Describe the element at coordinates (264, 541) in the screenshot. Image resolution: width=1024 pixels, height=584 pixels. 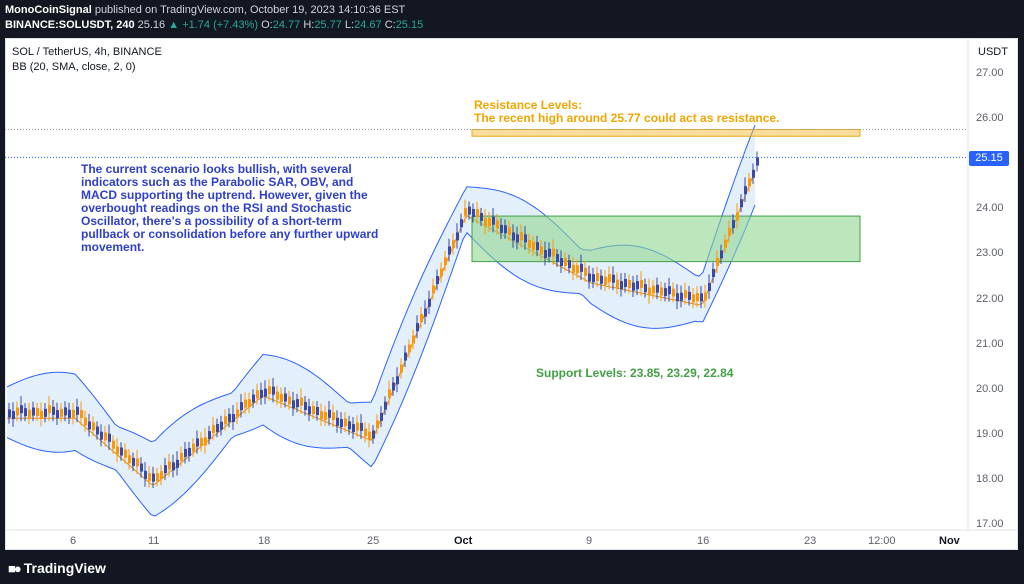
I see `time-tick-label: 18` at that location.